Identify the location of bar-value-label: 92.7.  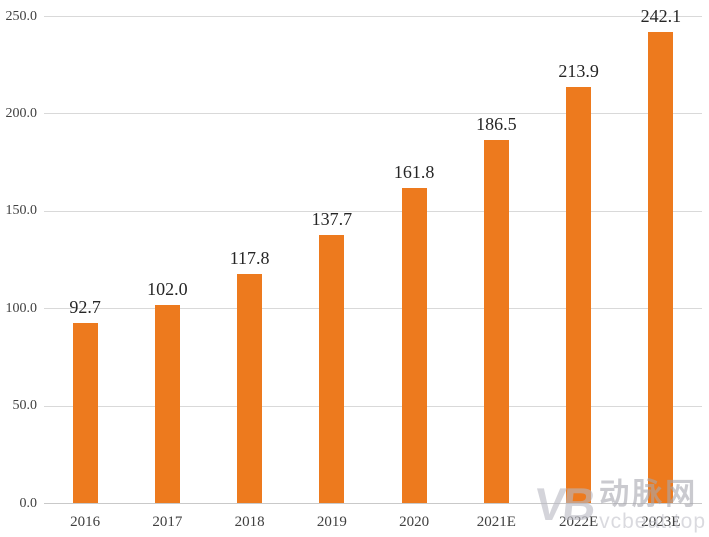
(85, 306).